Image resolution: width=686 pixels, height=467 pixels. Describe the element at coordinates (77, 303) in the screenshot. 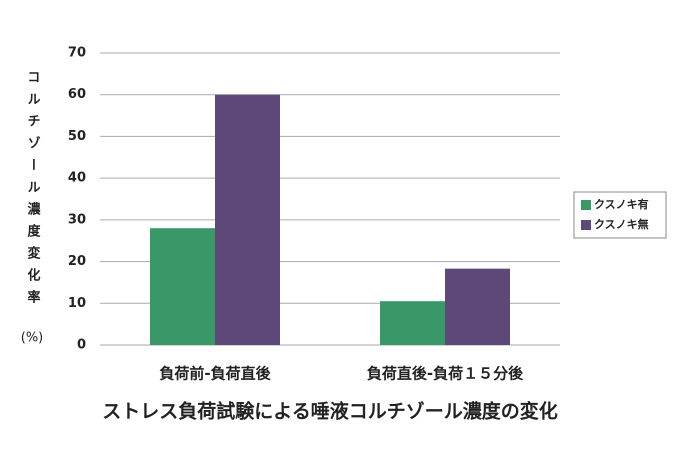

I see `y-tick-label: 10` at that location.